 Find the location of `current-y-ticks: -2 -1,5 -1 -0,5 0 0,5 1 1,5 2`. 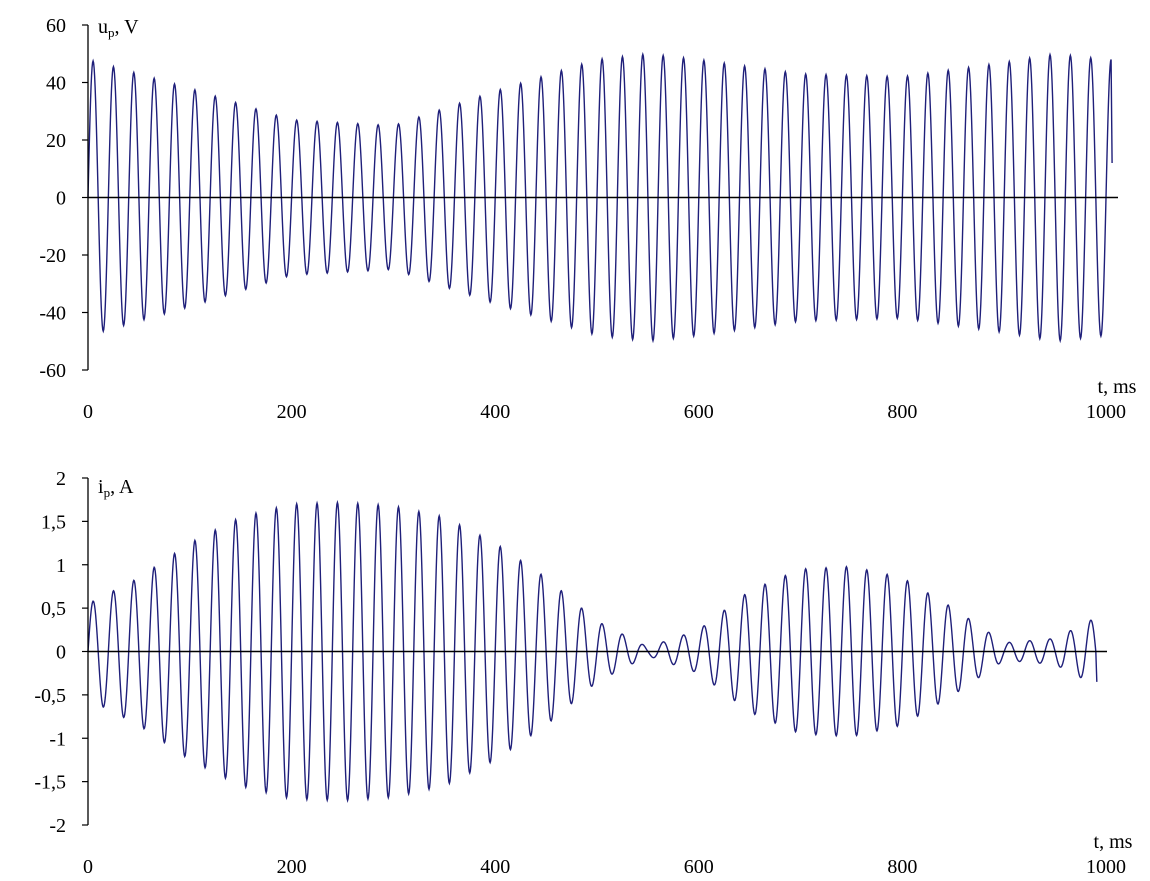

current-y-ticks: -2 -1,5 -1 -0,5 0 0,5 1 1,5 2 is located at coordinates (61, 652).